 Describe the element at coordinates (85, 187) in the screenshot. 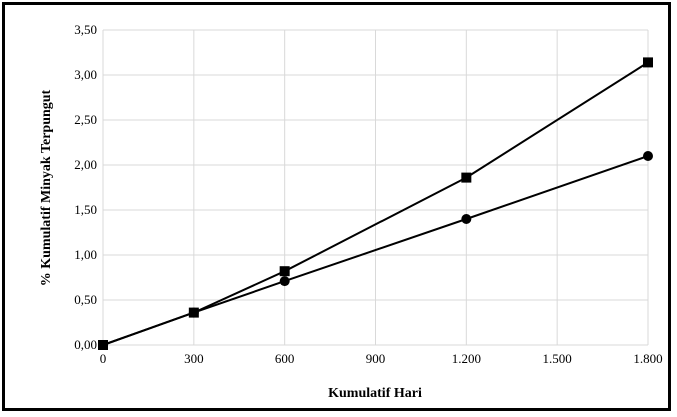

I see `y-tick-labels: 0,00 0,50 1,00 1,50 2,00 2,50 3,00 3,50` at that location.